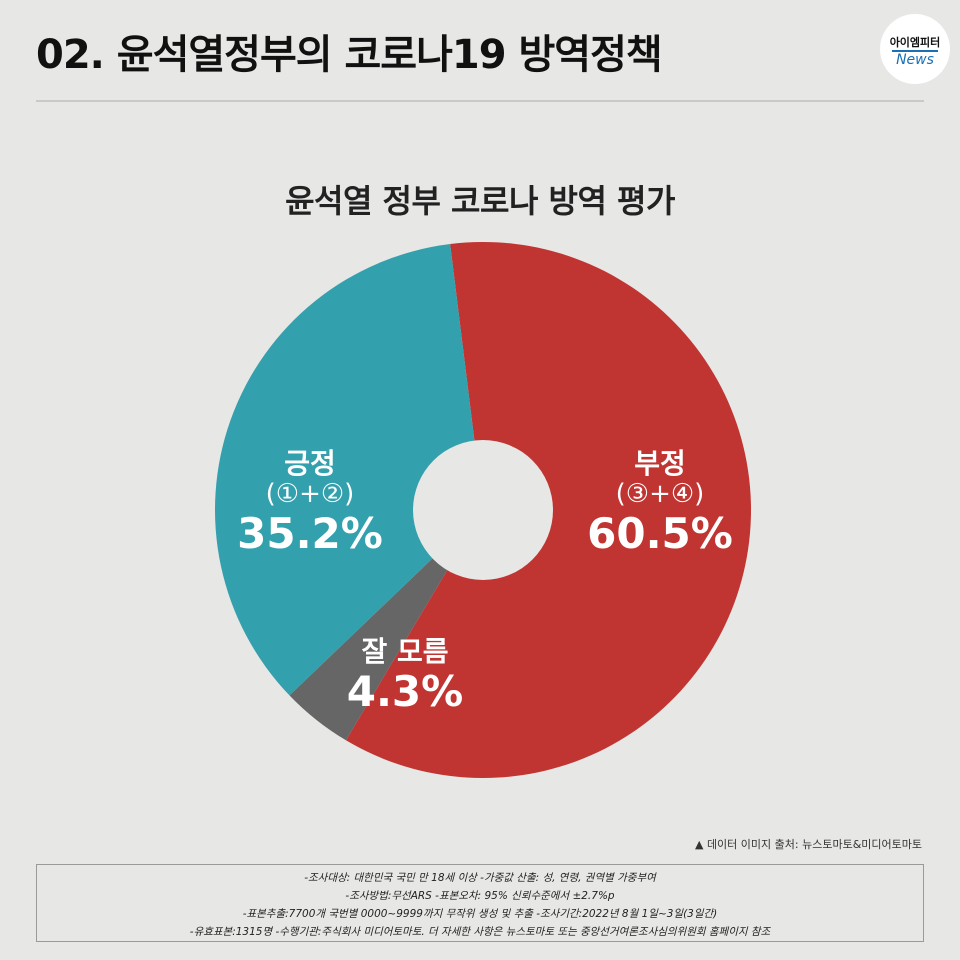 This screenshot has height=960, width=960. I want to click on survey-note-line: -조사방법:무선ARS -표본오차: 95% 신뢰수준에서 ±2.7%p, so click(480, 896).